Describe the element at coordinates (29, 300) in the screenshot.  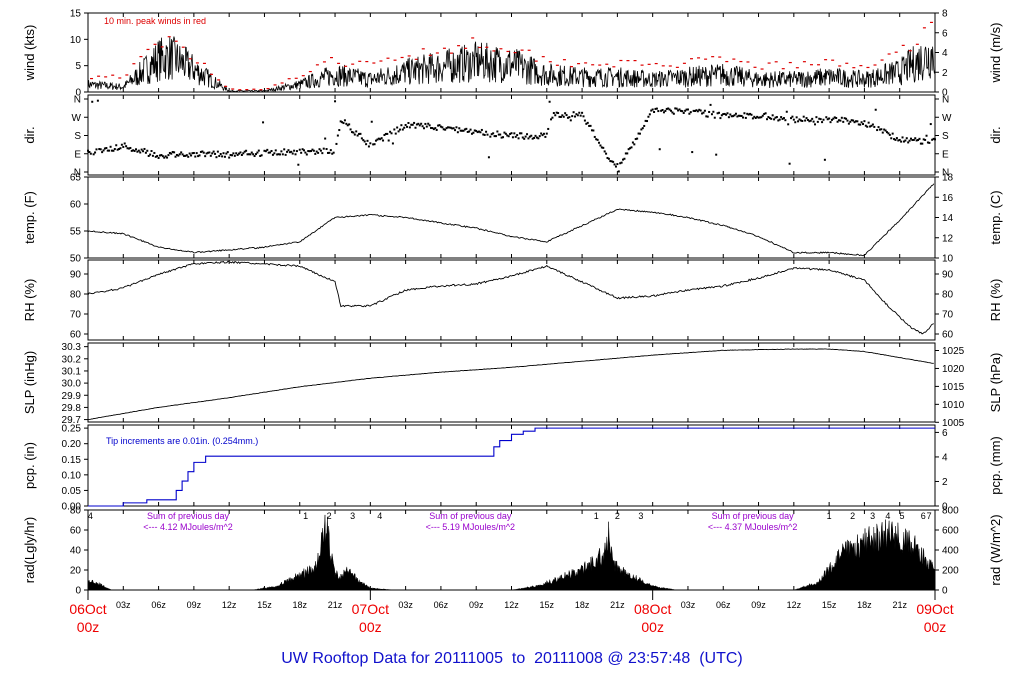
I see `y-axis-label-left: RH (%)` at that location.